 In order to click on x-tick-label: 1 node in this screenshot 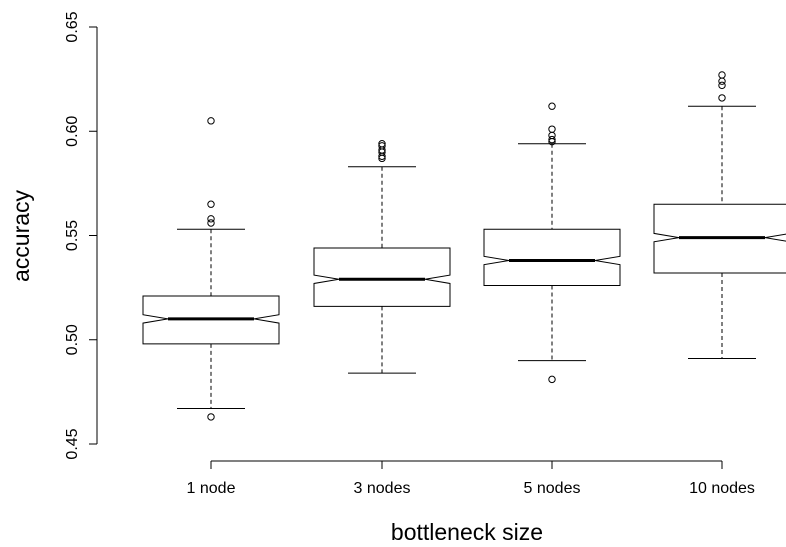, I will do `click(211, 488)`.